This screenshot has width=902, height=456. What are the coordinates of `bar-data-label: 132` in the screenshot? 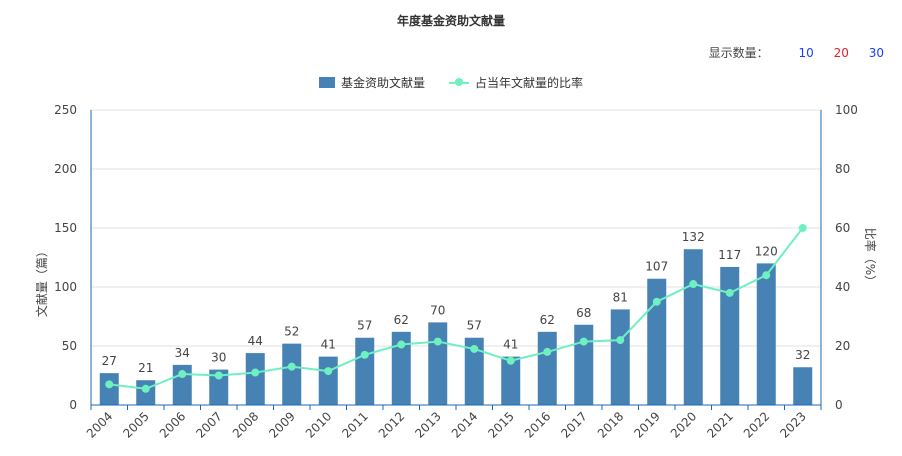 It's located at (693, 237).